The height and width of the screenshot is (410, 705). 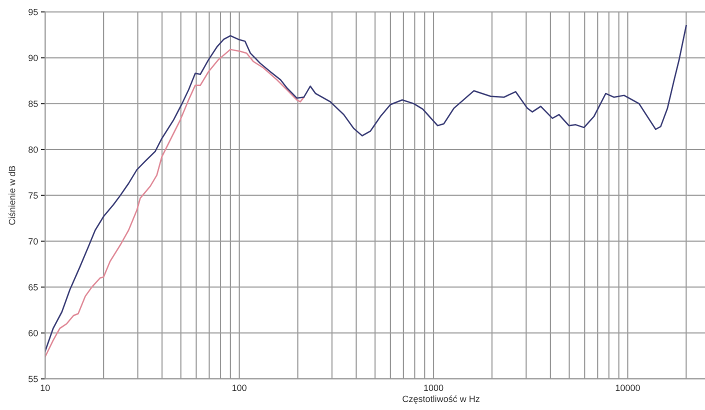 What do you see at coordinates (441, 399) in the screenshot?
I see `x-axis-title: Częstotliwość w Hz` at bounding box center [441, 399].